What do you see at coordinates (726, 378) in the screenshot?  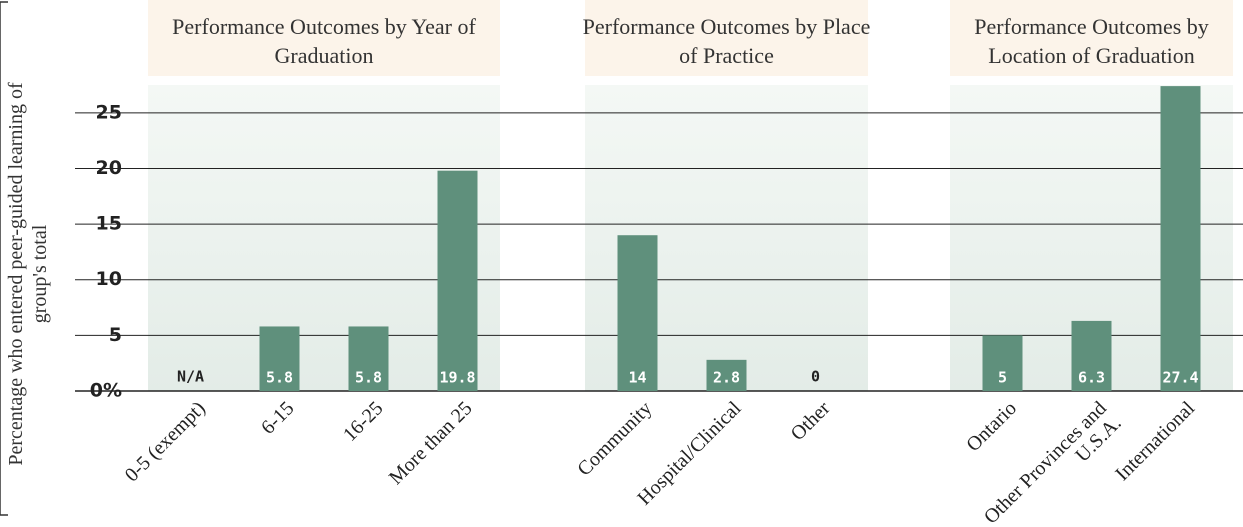 I see `value-label: 2.8` at bounding box center [726, 378].